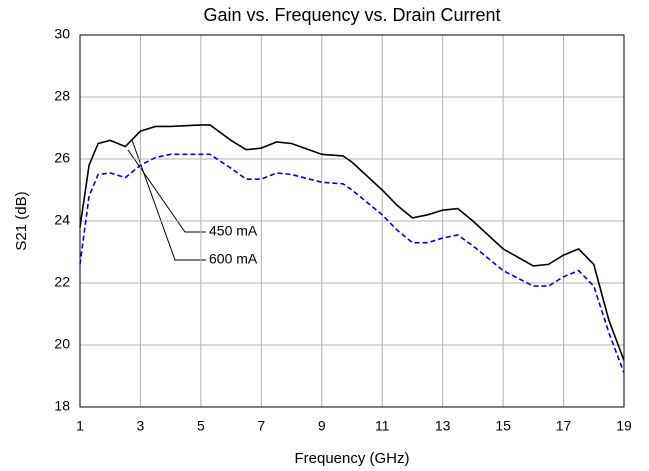 This screenshot has width=649, height=471. Describe the element at coordinates (503, 426) in the screenshot. I see `x-tick-label: 15` at that location.